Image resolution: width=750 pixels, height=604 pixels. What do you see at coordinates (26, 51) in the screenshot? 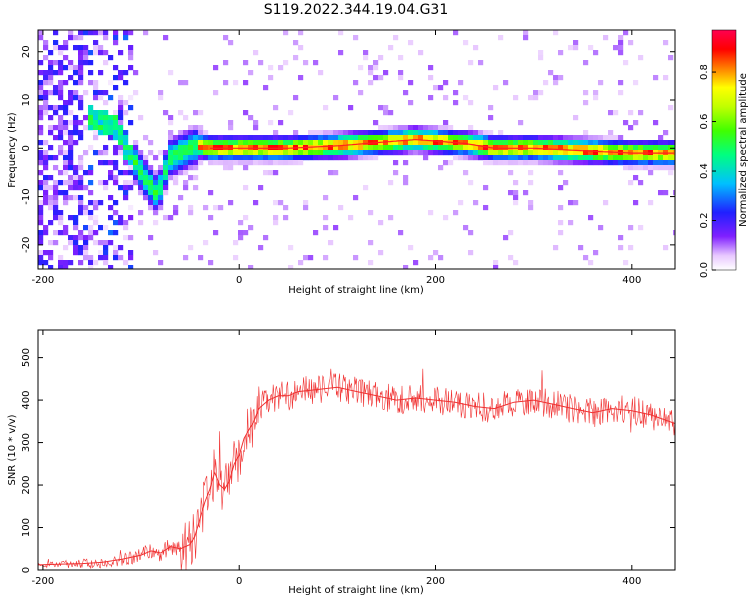
I see `spectrogram-y-tick-label: 20` at bounding box center [26, 51].